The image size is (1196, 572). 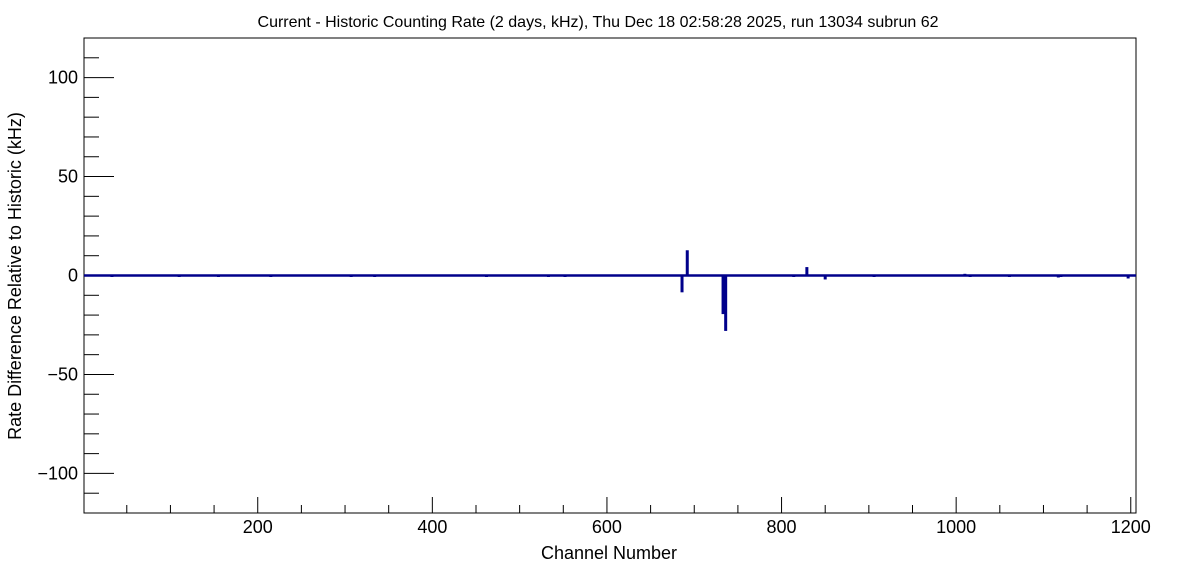 What do you see at coordinates (782, 527) in the screenshot?
I see `x-tick-label: 800` at bounding box center [782, 527].